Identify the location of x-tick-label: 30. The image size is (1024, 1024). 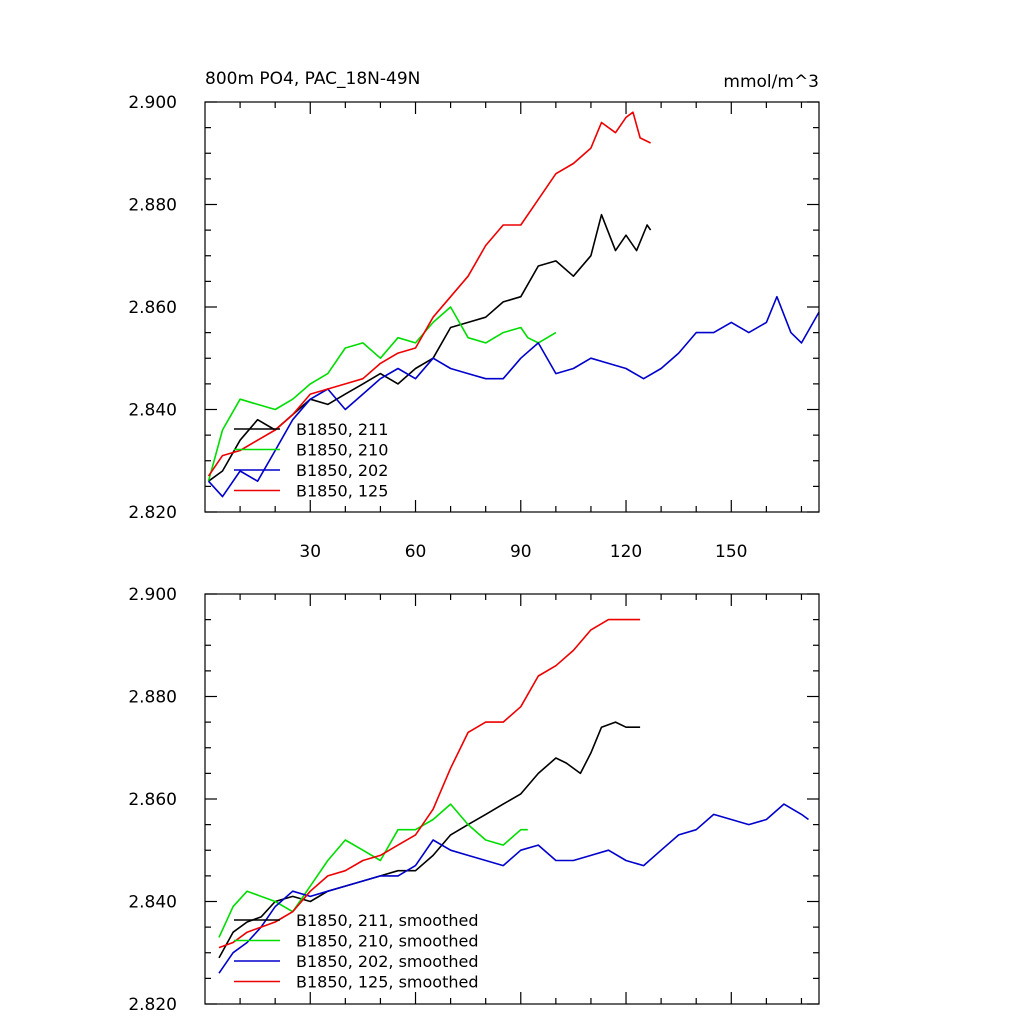
(310, 552).